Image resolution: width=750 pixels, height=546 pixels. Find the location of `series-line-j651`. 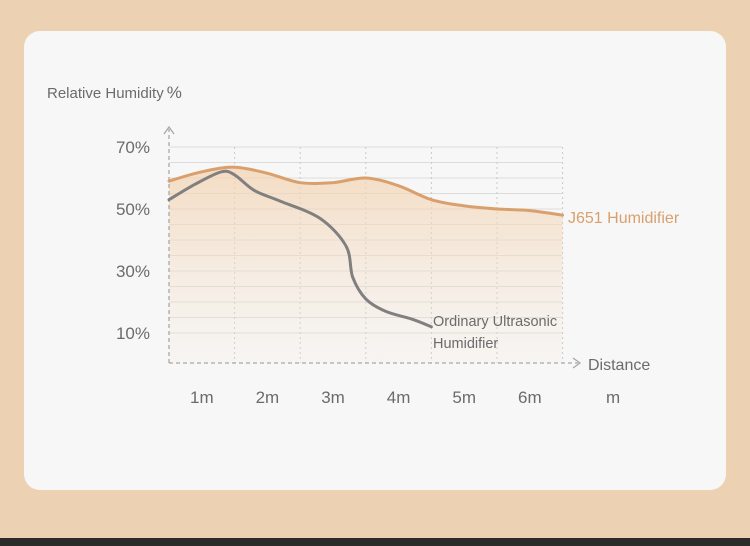

series-line-j651 is located at coordinates (366, 191).